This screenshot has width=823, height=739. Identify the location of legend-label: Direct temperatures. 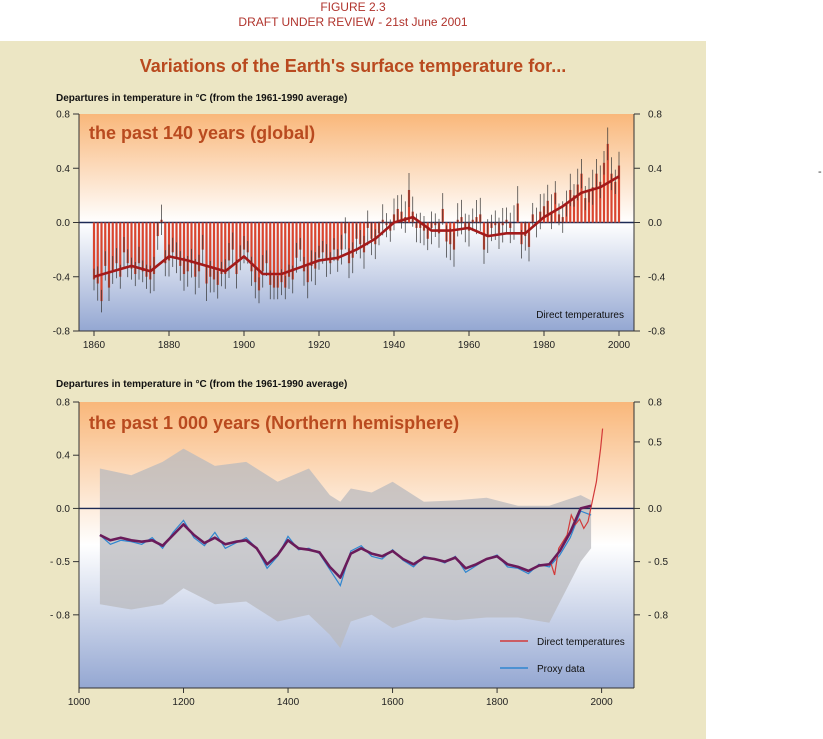
(581, 642).